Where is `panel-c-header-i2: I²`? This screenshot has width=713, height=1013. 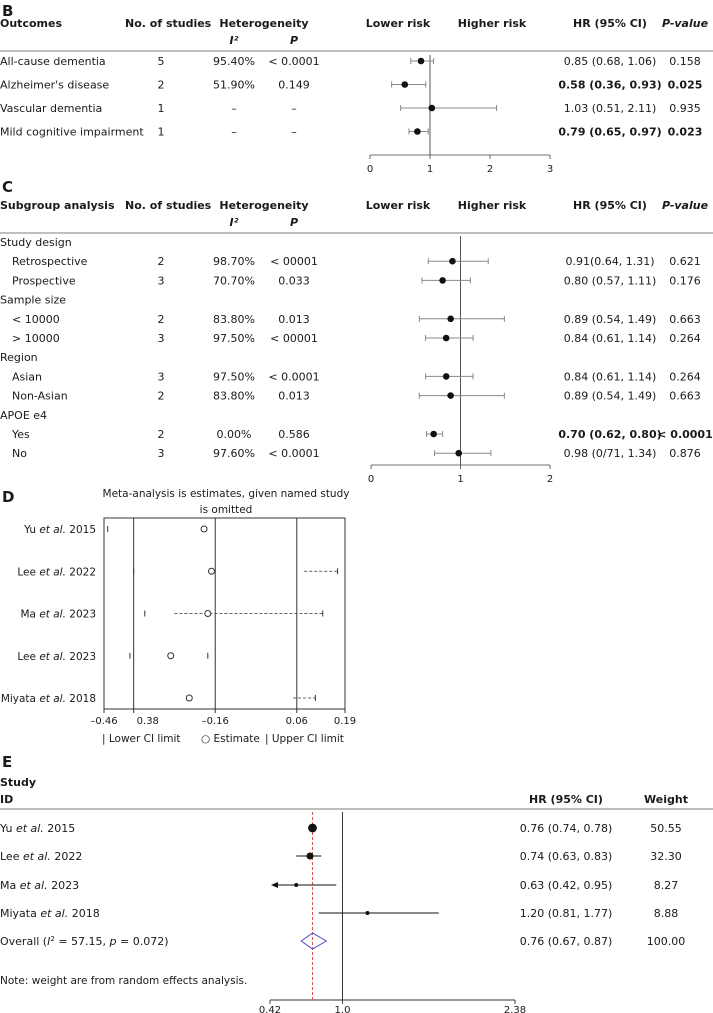
panel-c-header-i2: I² is located at coordinates (234, 222).